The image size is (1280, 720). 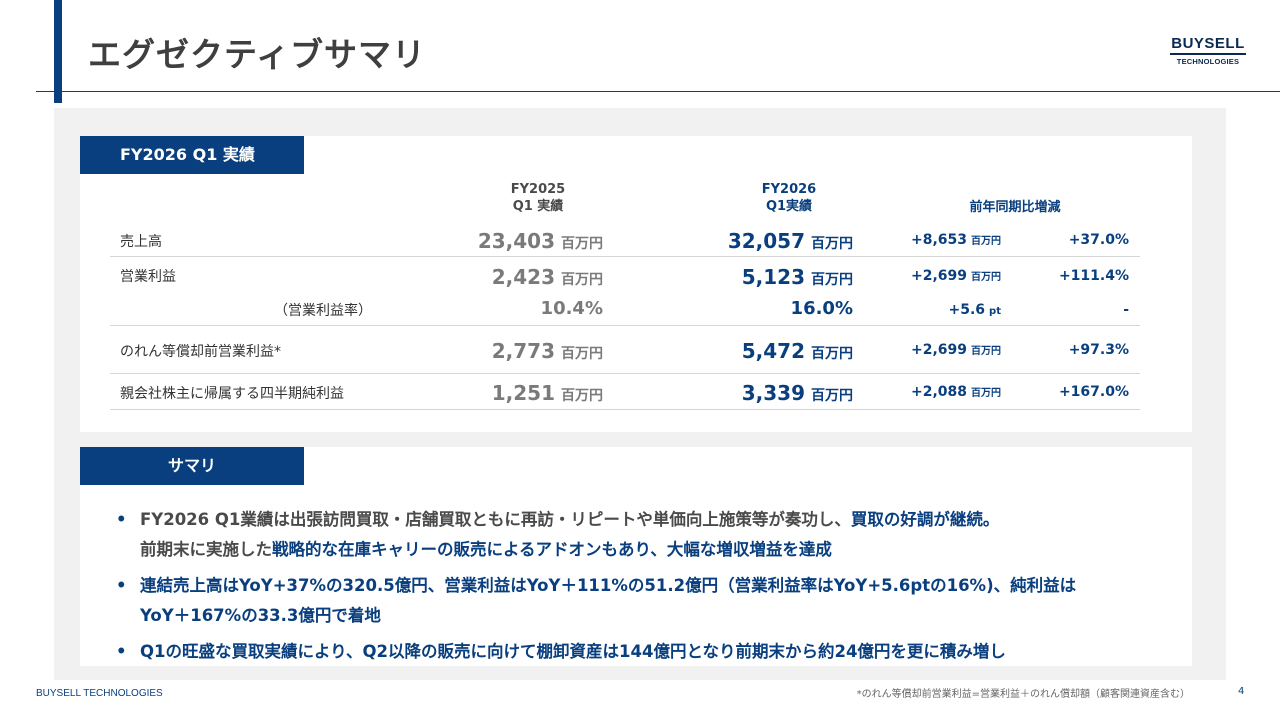 What do you see at coordinates (789, 206) in the screenshot?
I see `header-fy2026-line2: Q1実績` at bounding box center [789, 206].